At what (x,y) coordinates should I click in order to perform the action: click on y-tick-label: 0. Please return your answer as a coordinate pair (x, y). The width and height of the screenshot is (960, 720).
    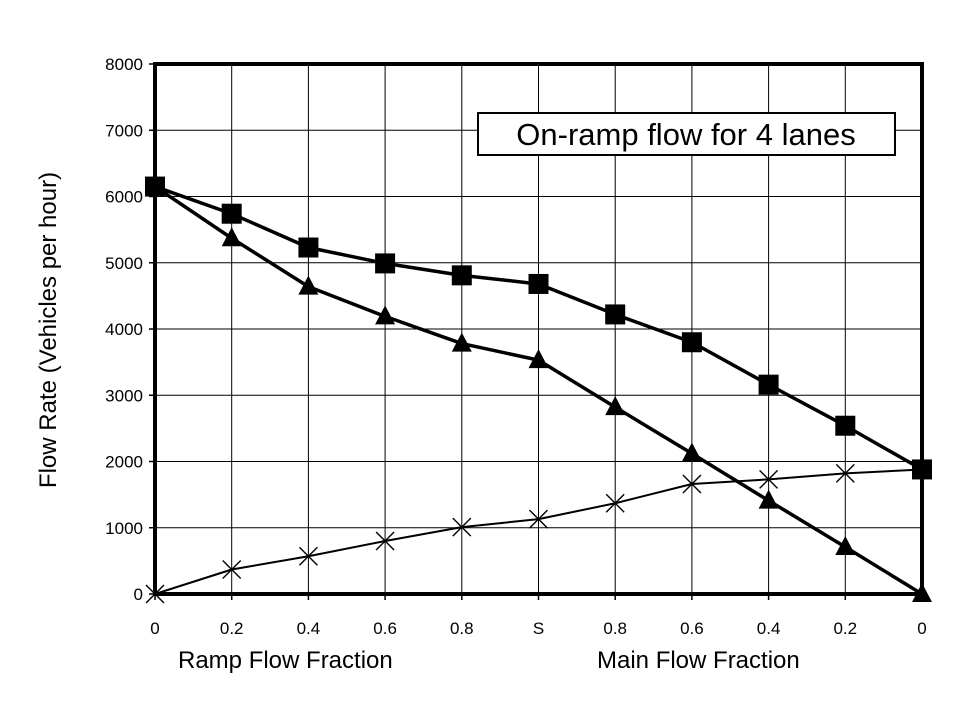
    Looking at the image, I should click on (138, 594).